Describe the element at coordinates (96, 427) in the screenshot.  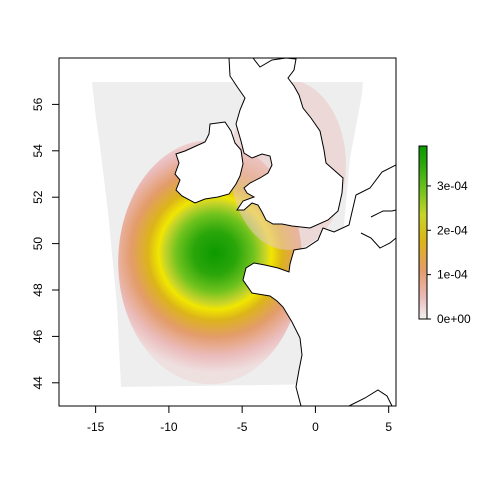
I see `x-tick-label: -15` at that location.